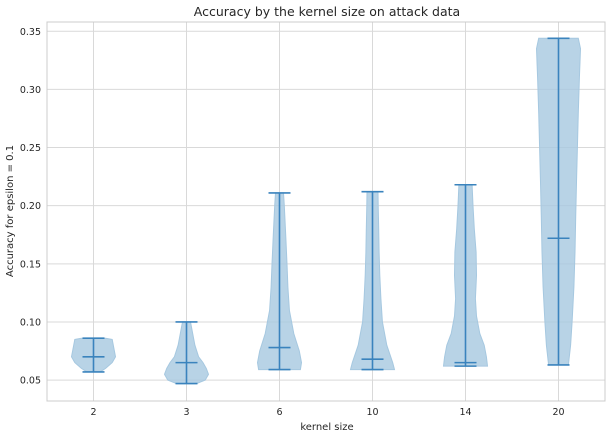 This screenshot has width=612, height=437. What do you see at coordinates (327, 412) in the screenshot?
I see `x-ticks: 2 3 6 10 14 20` at bounding box center [327, 412].